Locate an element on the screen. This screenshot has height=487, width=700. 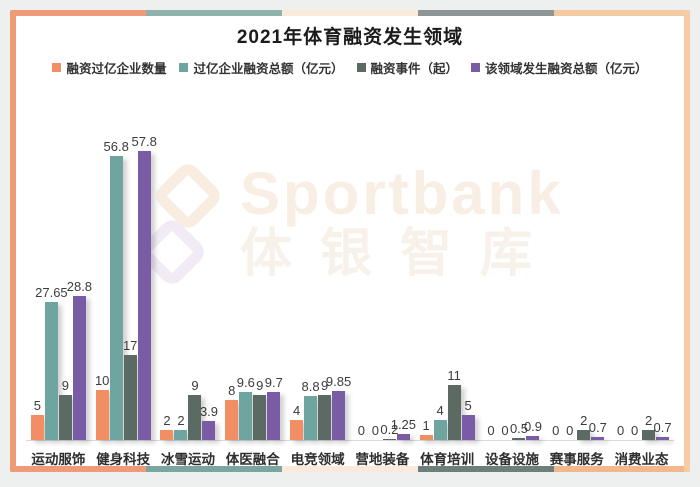
bar-value-label: 9.7 is located at coordinates (273, 382).